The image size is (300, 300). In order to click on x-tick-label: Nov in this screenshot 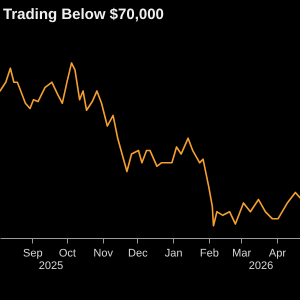, I will do `click(103, 254)`.